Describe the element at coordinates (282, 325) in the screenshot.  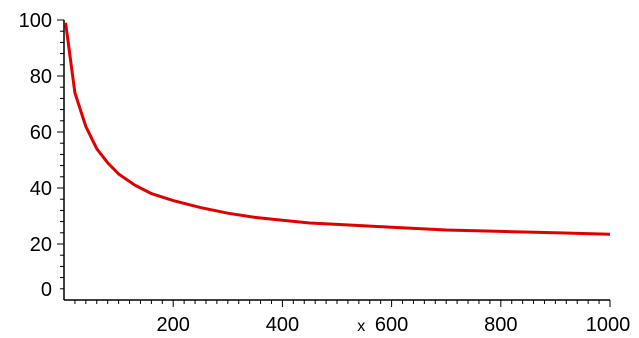
I see `x-tick-label: 400` at that location.